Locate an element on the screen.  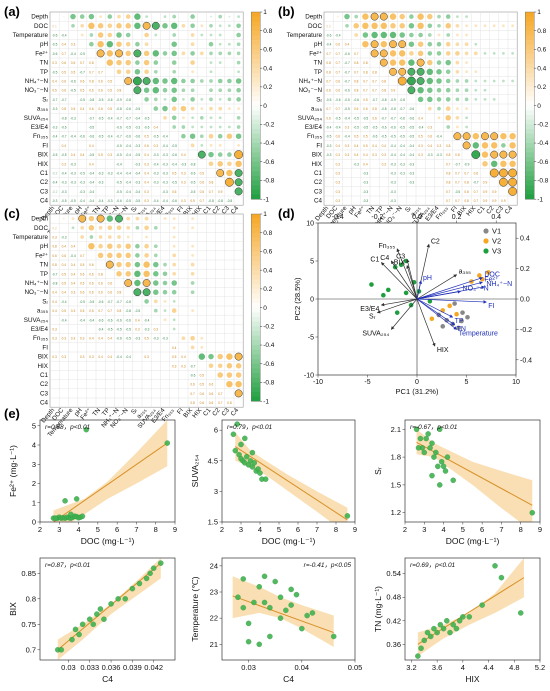
correlation-value: 0.4 is located at coordinates (146, 155).